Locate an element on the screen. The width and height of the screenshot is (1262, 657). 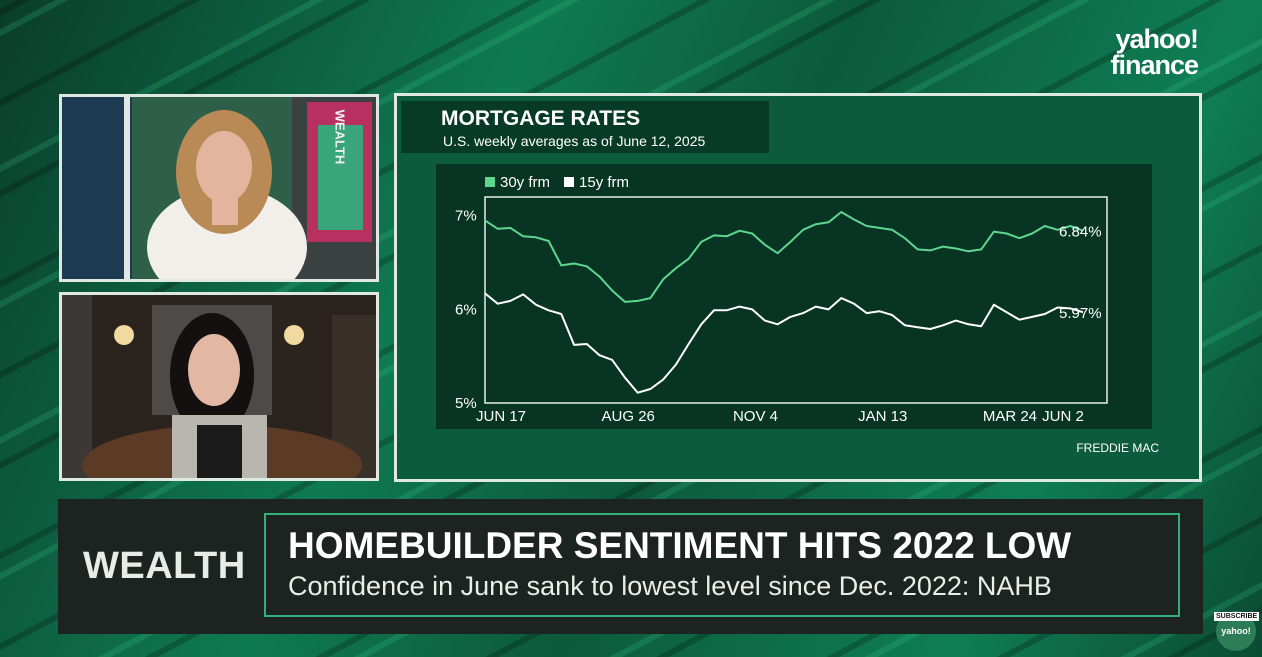
series-line-15y is located at coordinates (784, 342).